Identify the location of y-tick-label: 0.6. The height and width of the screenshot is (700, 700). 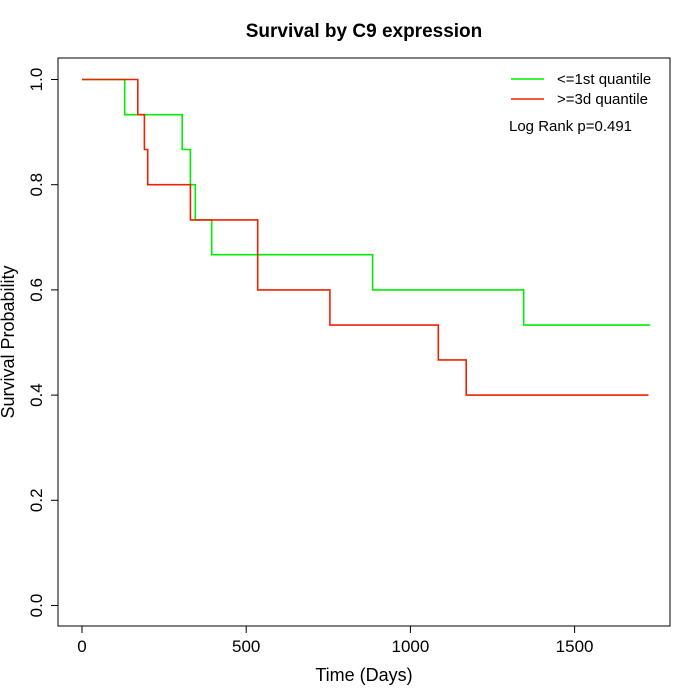
(36, 290).